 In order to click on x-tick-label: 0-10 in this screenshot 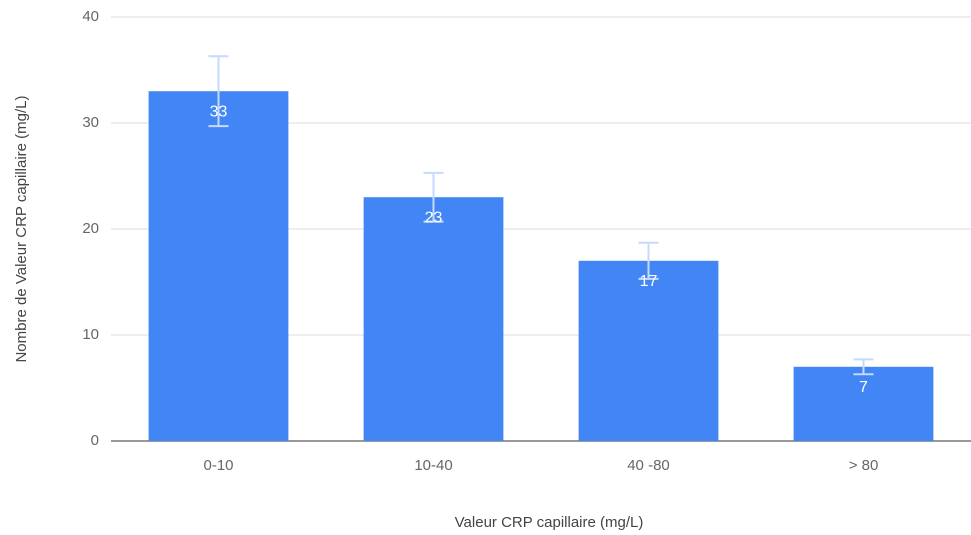, I will do `click(218, 465)`.